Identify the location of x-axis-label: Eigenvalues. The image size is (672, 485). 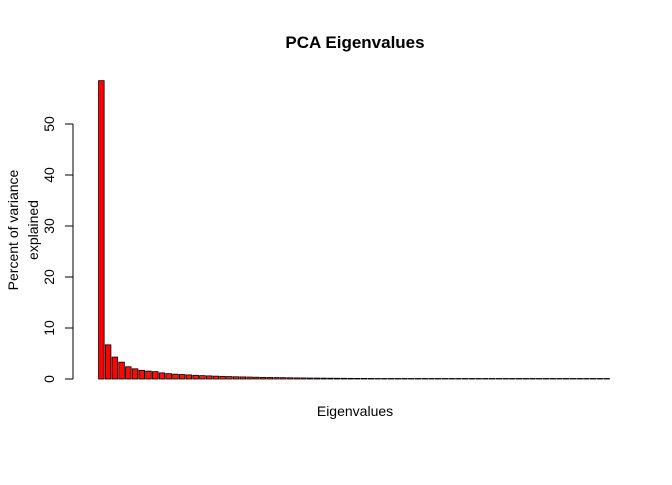
(355, 411).